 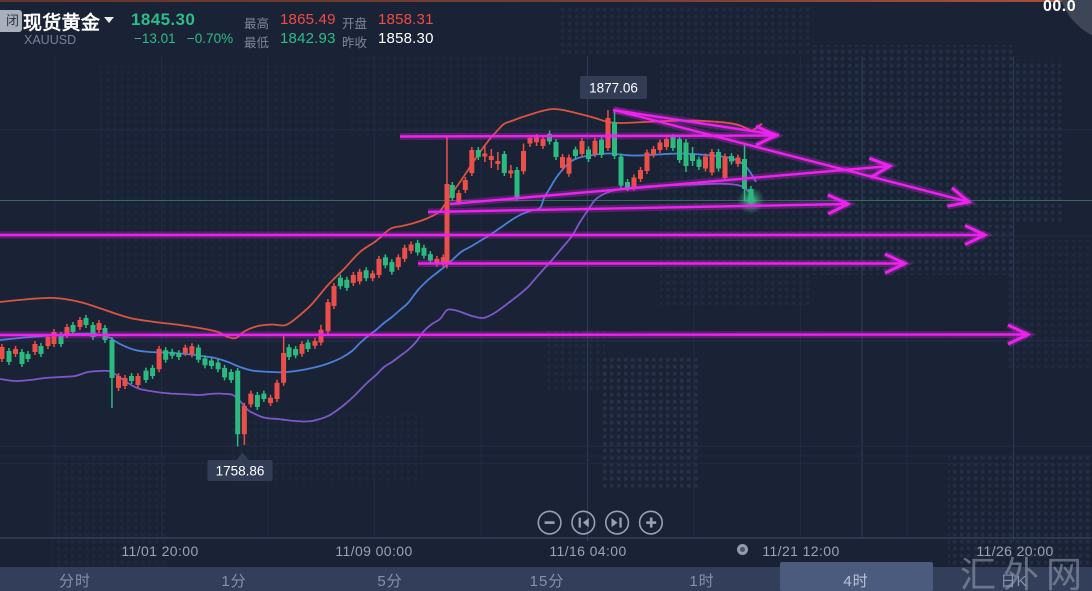 What do you see at coordinates (240, 471) in the screenshot?
I see `svg-text: 1758.86` at bounding box center [240, 471].